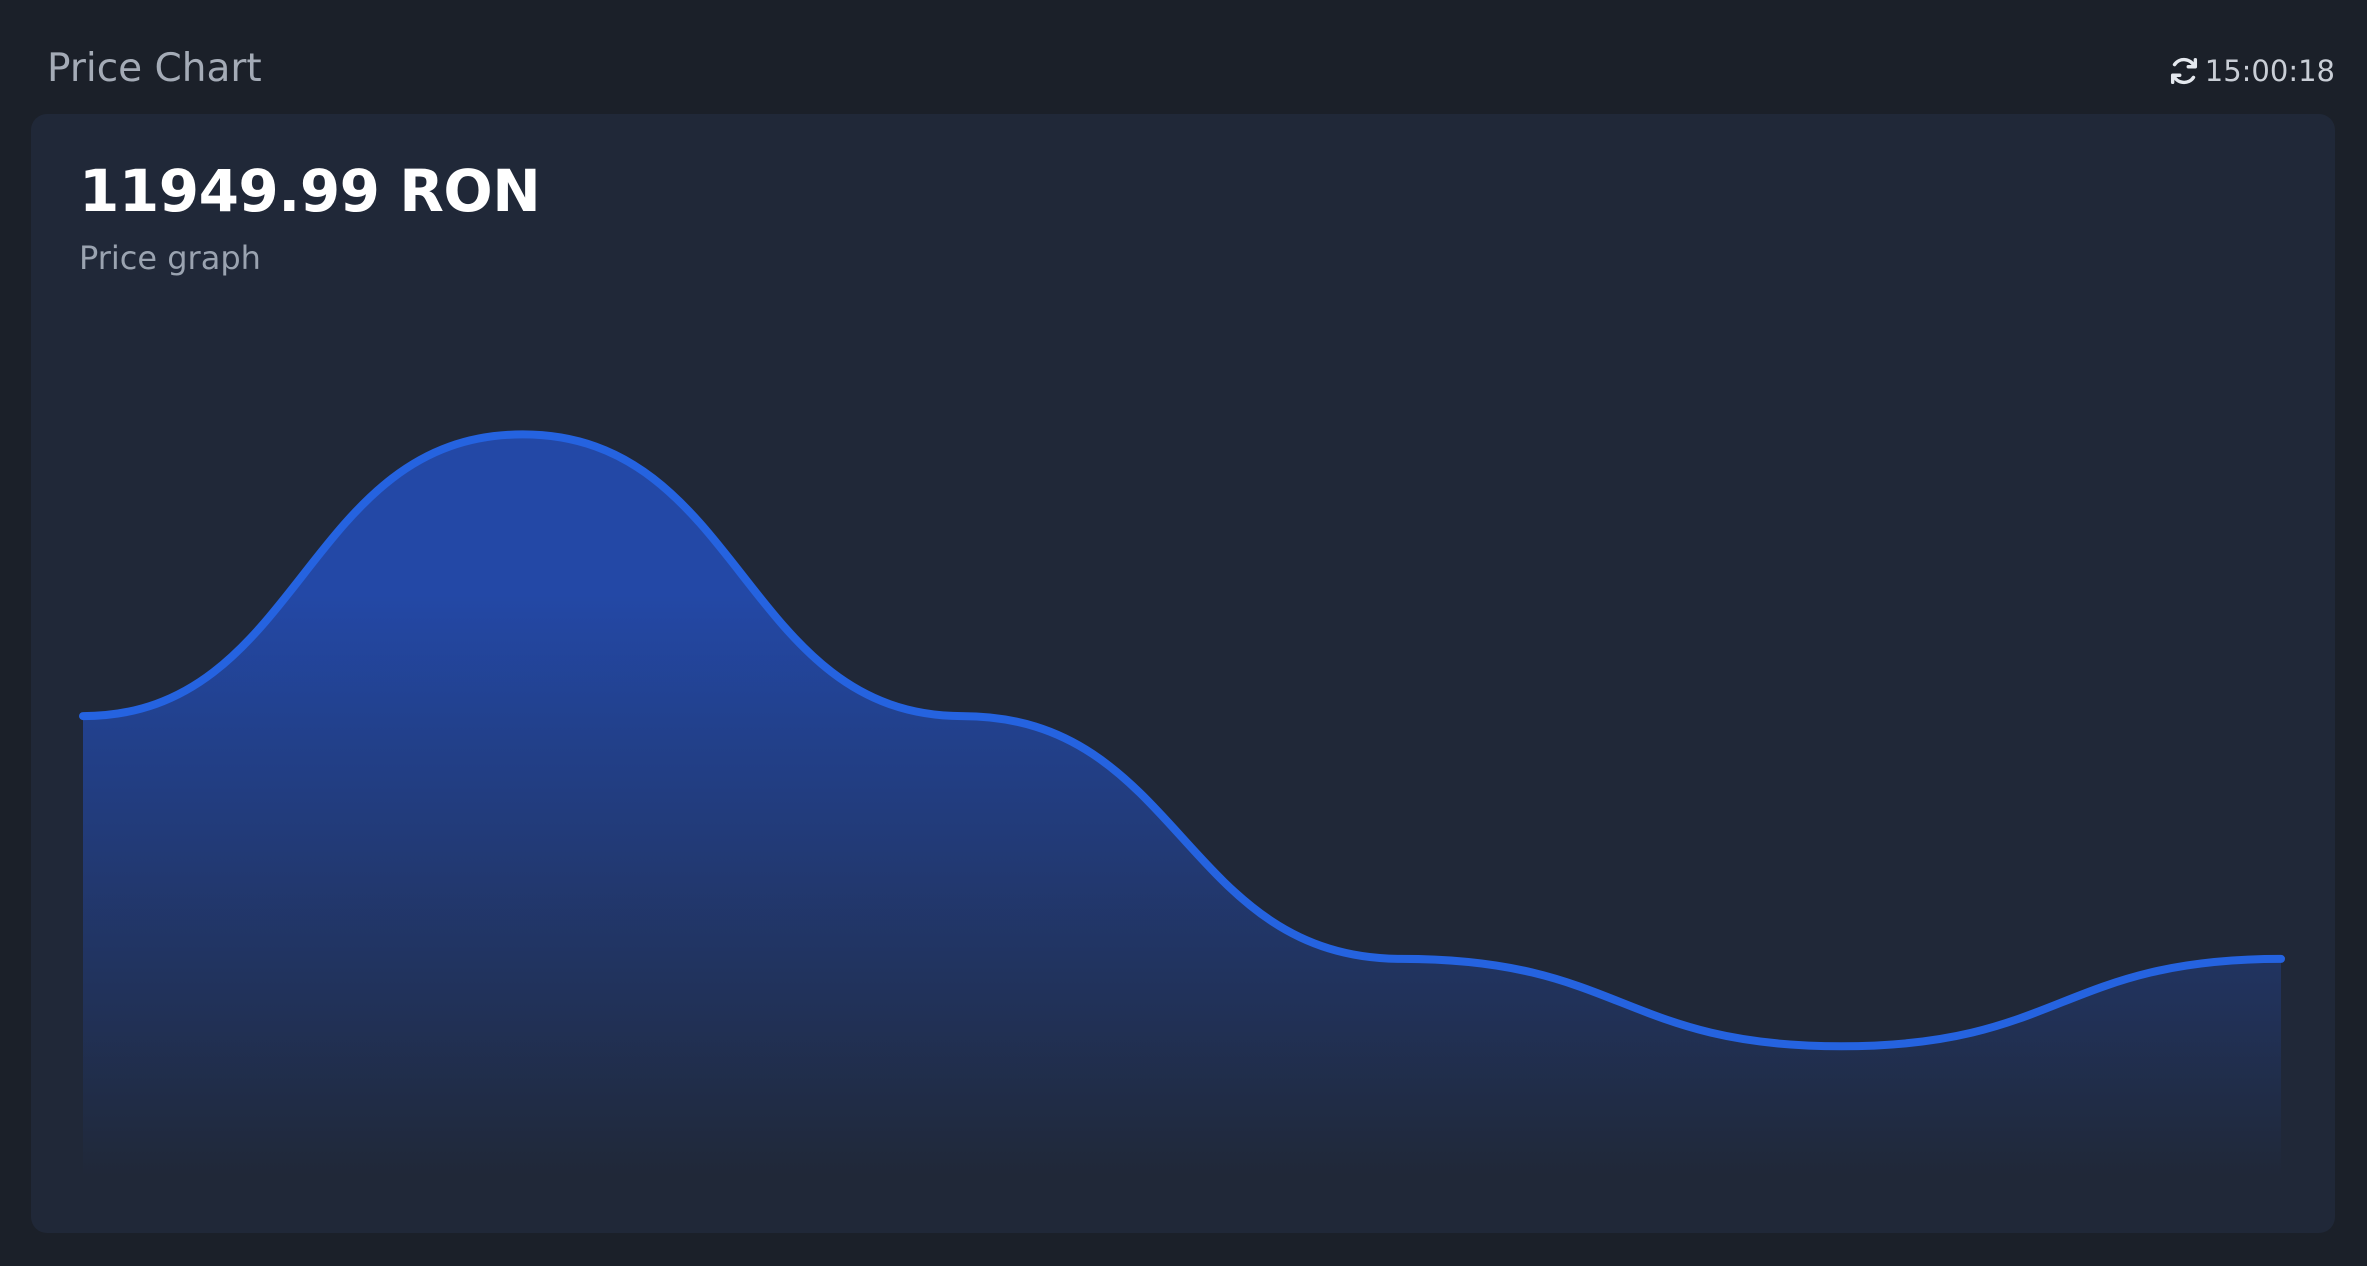  Describe the element at coordinates (2269, 71) in the screenshot. I see `refresh-time: 15:00:18` at that location.